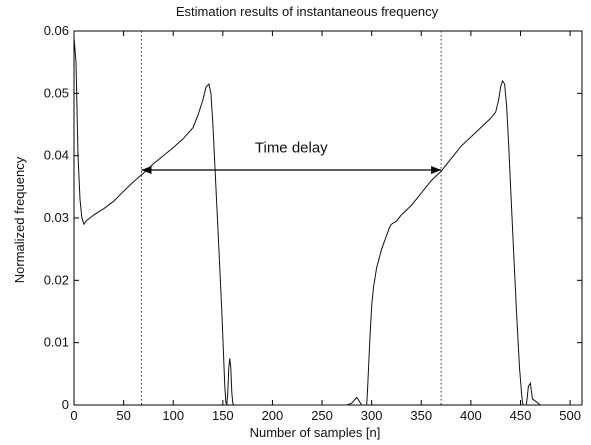 This screenshot has height=445, width=591. I want to click on y-tick-label: 0, so click(65, 404).